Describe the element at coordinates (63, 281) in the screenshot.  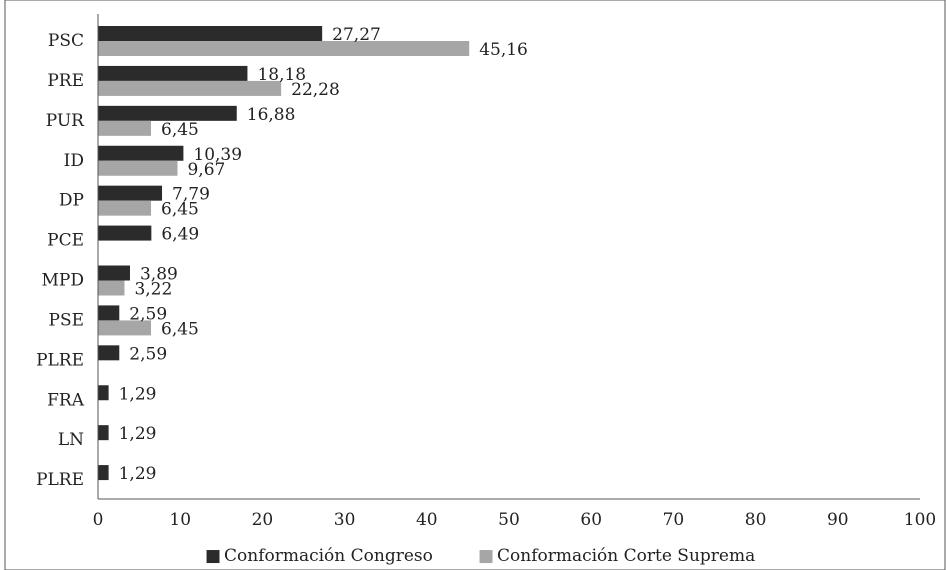
I see `category-label: MPD` at that location.